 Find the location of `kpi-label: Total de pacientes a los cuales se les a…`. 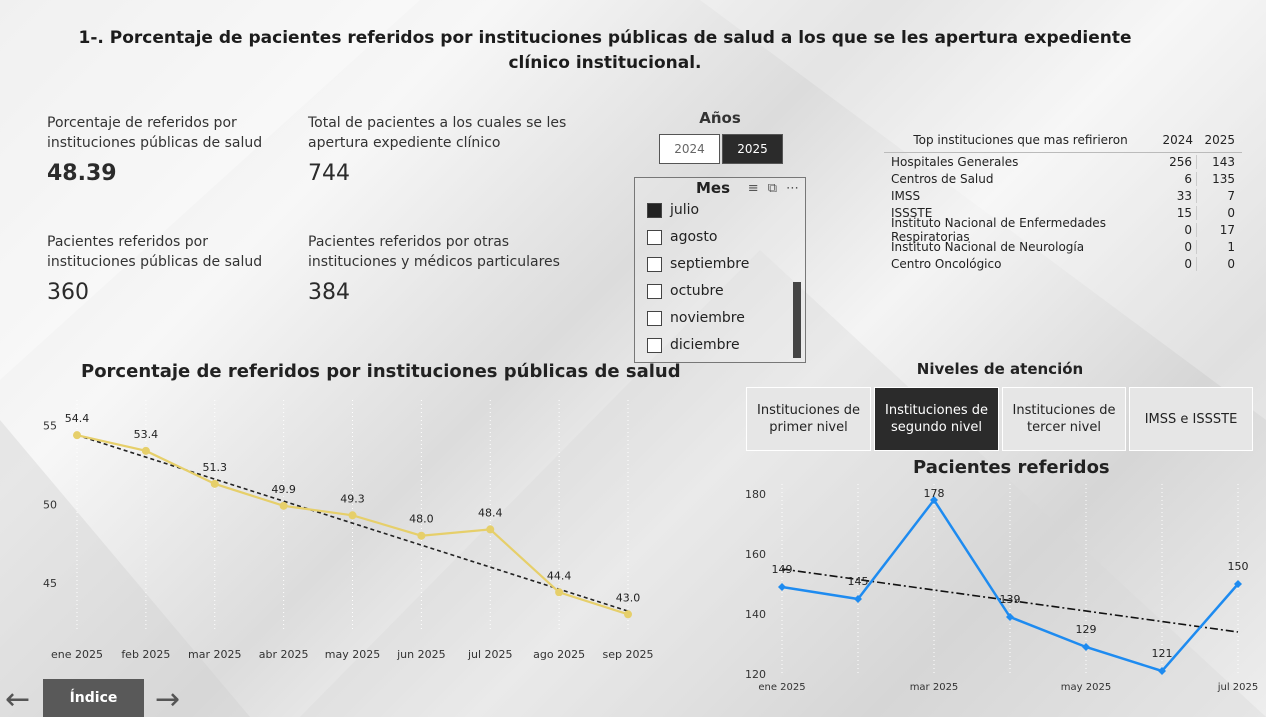

kpi-label: Total de pacientes a los cuales se les a… is located at coordinates (437, 133).